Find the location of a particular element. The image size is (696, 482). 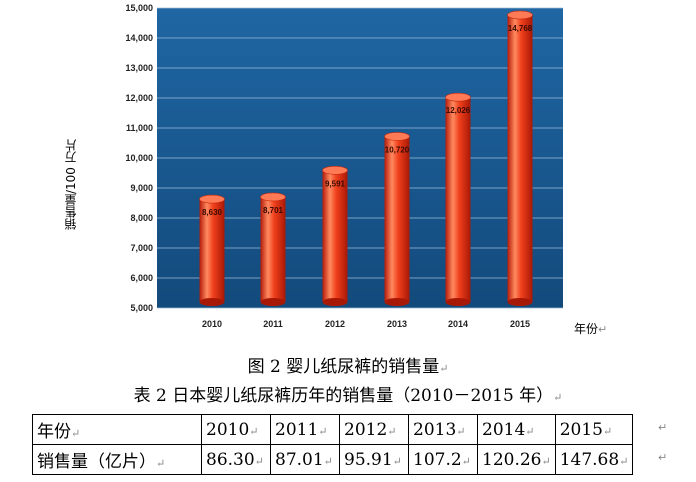

y-tick-label: 6,000 is located at coordinates (141, 278).